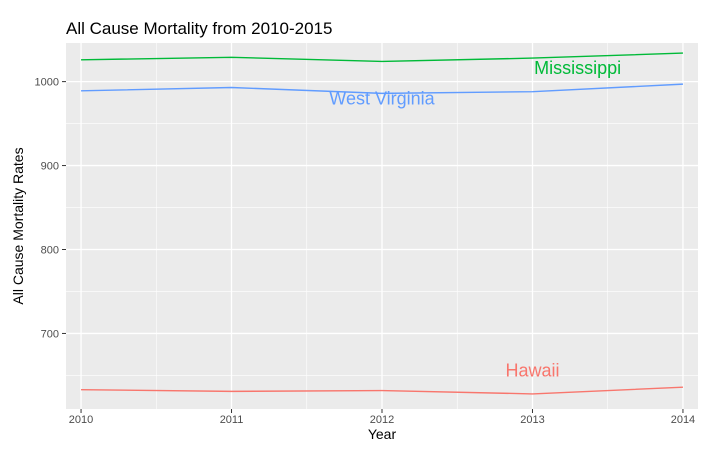 This screenshot has height=449, width=719. I want to click on x-tick-label: 2013, so click(532, 420).